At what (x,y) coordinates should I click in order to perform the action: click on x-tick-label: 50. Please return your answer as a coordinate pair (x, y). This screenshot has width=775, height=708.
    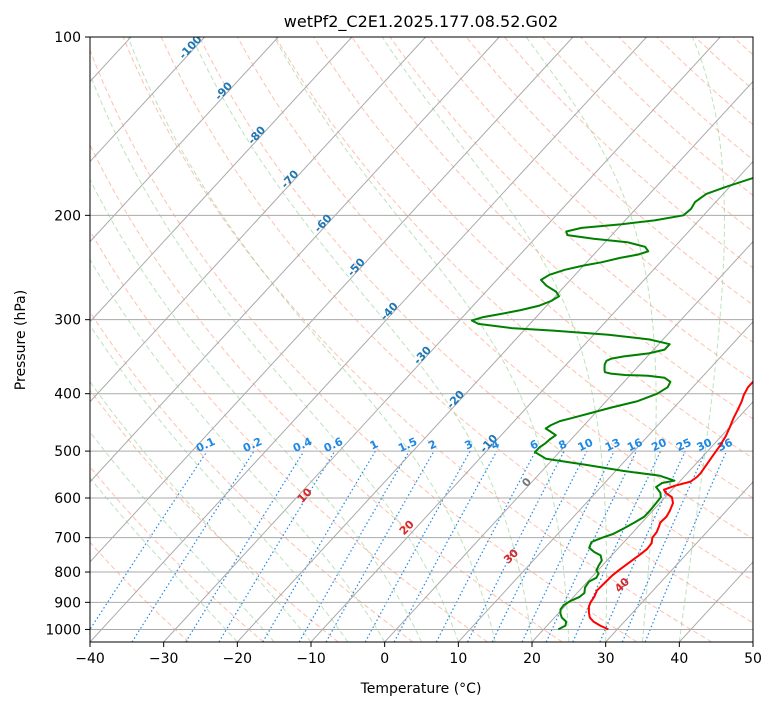
    Looking at the image, I should click on (753, 659).